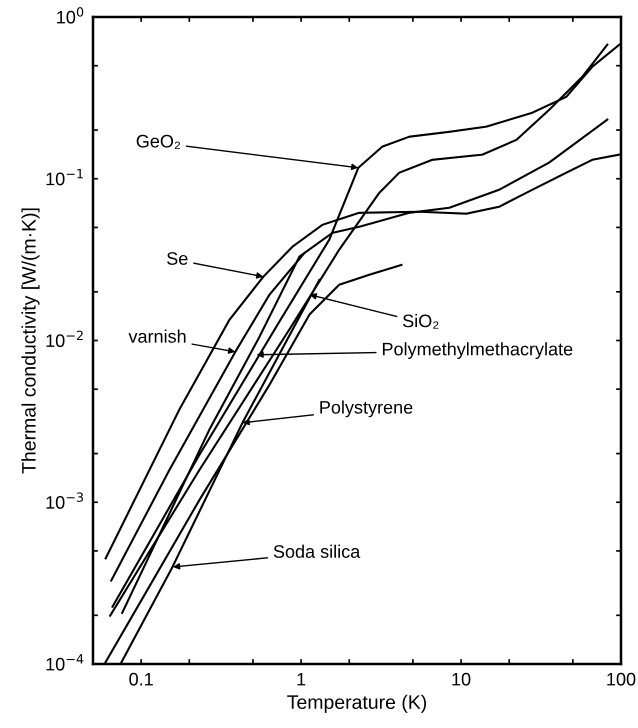 The height and width of the screenshot is (728, 638). Describe the element at coordinates (621, 679) in the screenshot. I see `x-tick-label: 100` at that location.